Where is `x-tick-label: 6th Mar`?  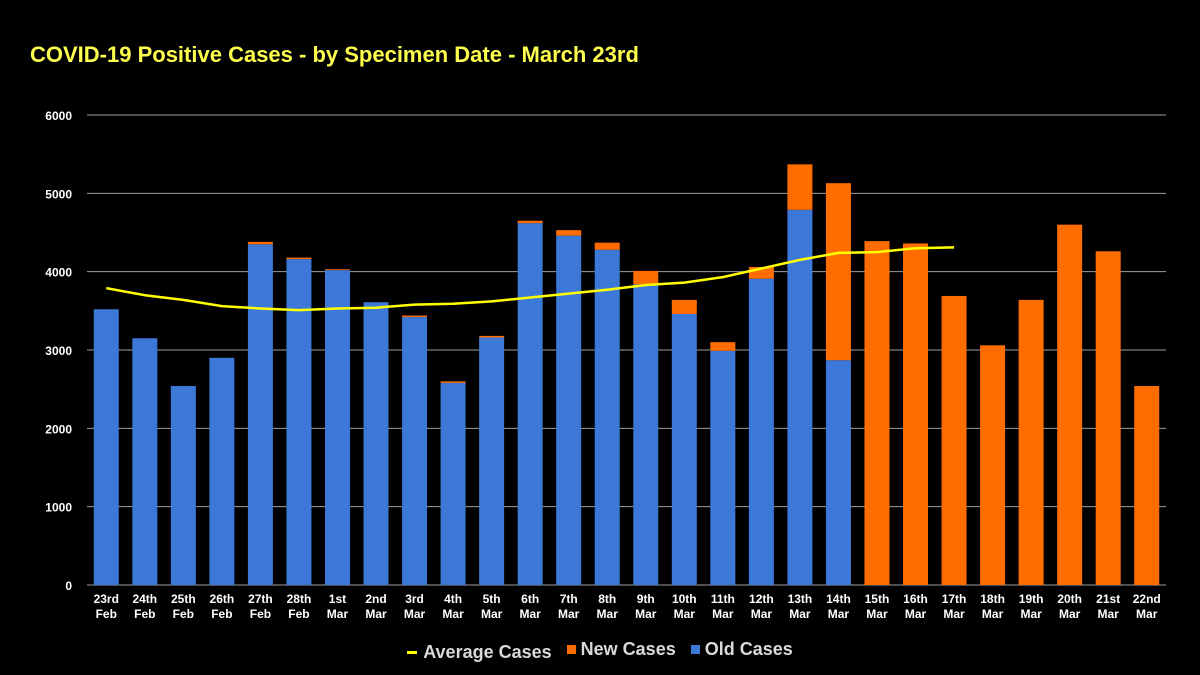
x-tick-label: 6th Mar is located at coordinates (530, 606).